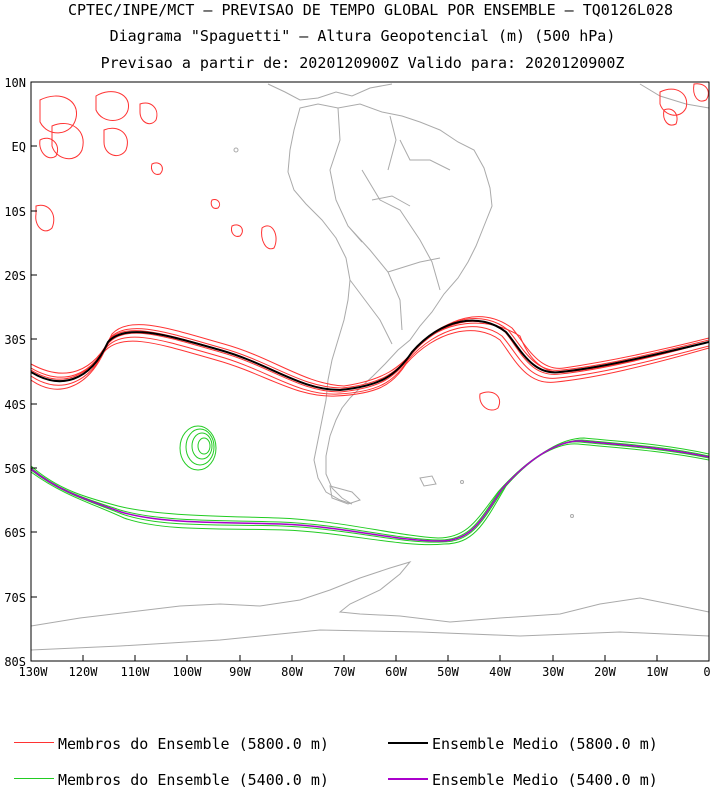 The image size is (725, 792). What do you see at coordinates (193, 744) in the screenshot?
I see `legend-label: Membros do Ensemble (5800.0 m)` at bounding box center [193, 744].